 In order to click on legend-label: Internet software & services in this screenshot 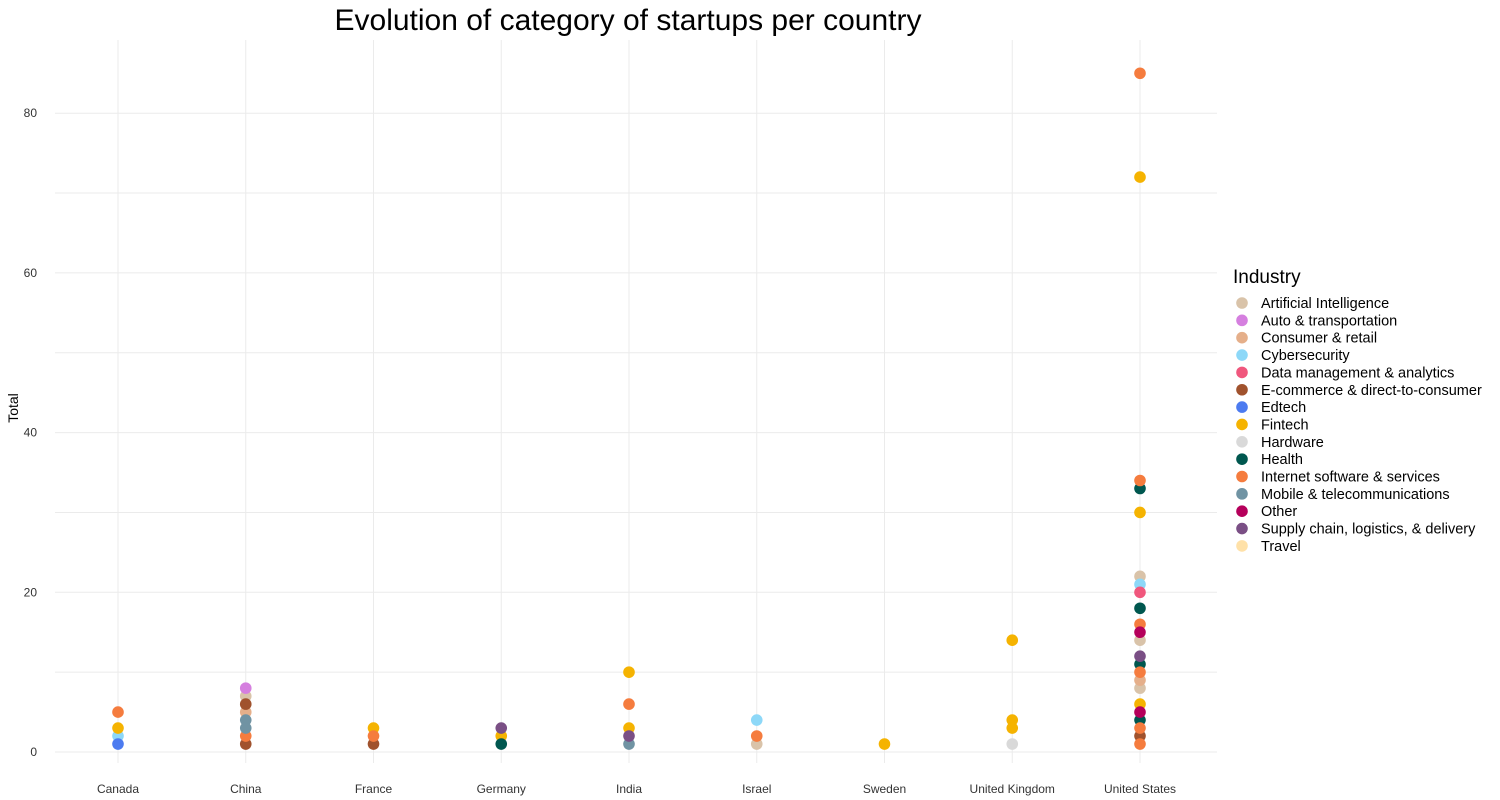, I will do `click(1350, 478)`.